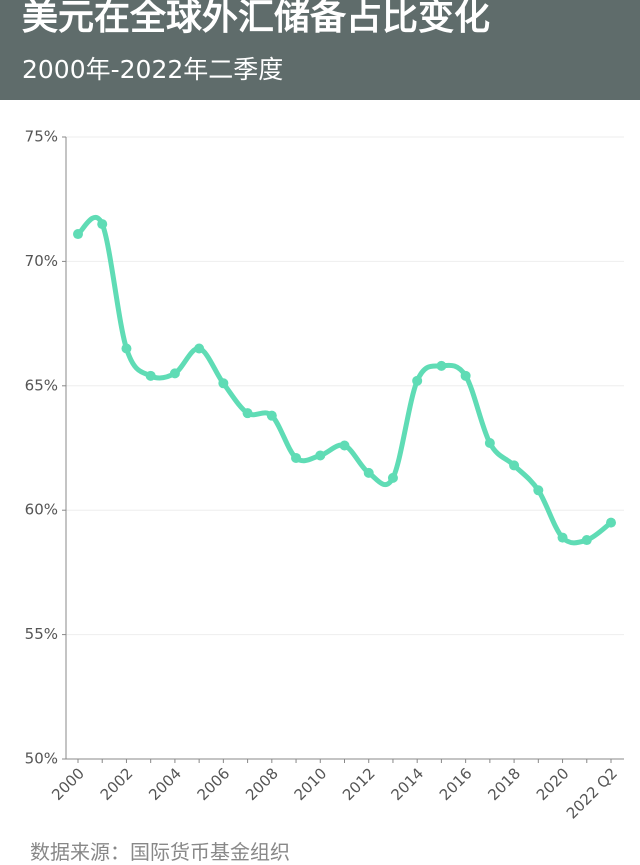 The width and height of the screenshot is (640, 865). Describe the element at coordinates (456, 784) in the screenshot. I see `x-tick-label: 2016` at that location.